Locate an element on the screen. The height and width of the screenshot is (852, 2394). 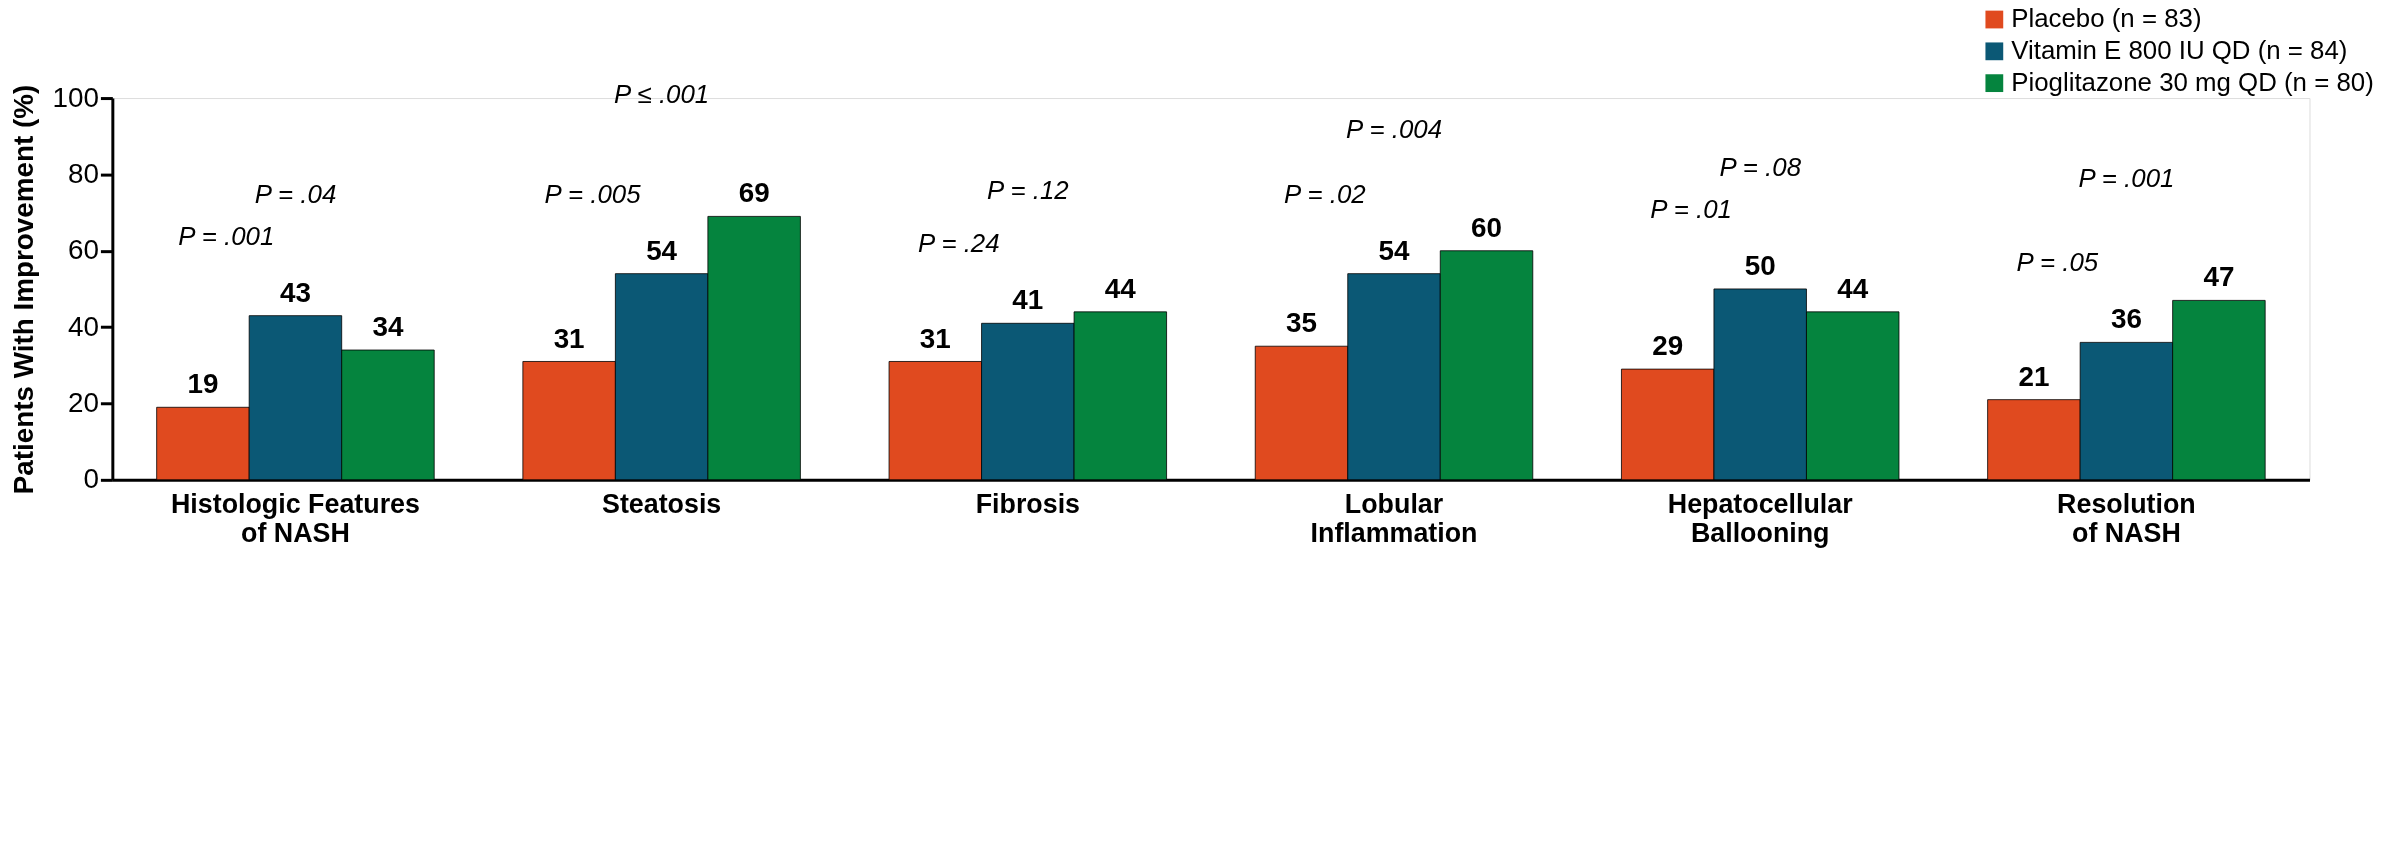
annotation: P = .08 is located at coordinates (1760, 166).